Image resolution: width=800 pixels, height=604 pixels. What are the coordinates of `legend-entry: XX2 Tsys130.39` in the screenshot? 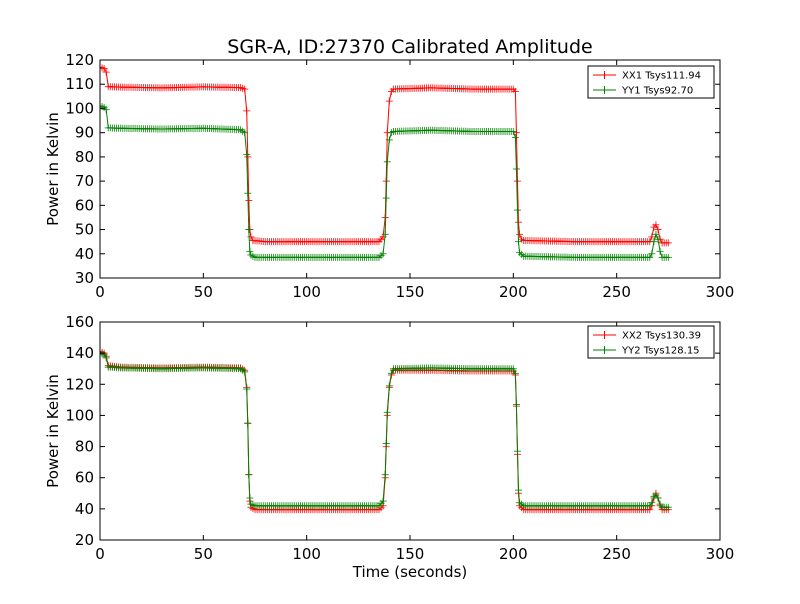 It's located at (661, 336).